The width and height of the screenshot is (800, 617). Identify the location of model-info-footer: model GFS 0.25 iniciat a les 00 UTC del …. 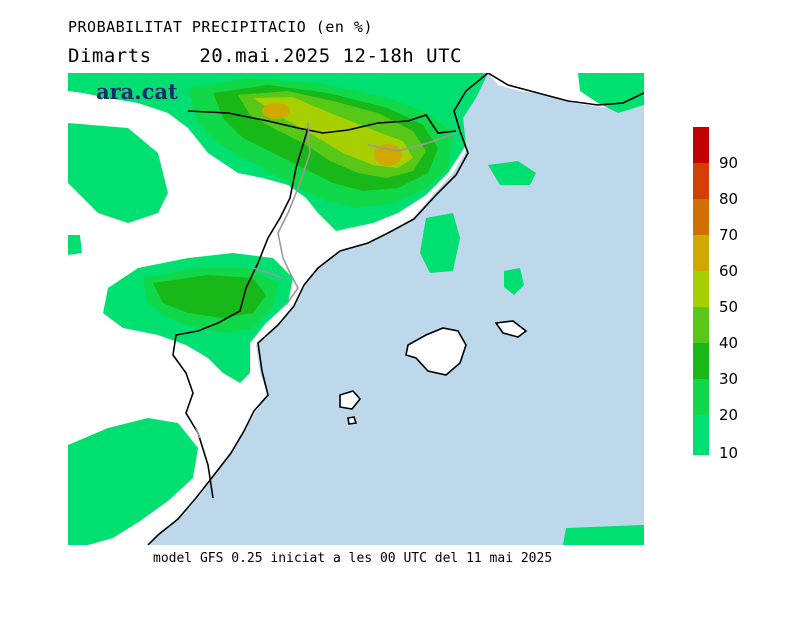
(353, 558).